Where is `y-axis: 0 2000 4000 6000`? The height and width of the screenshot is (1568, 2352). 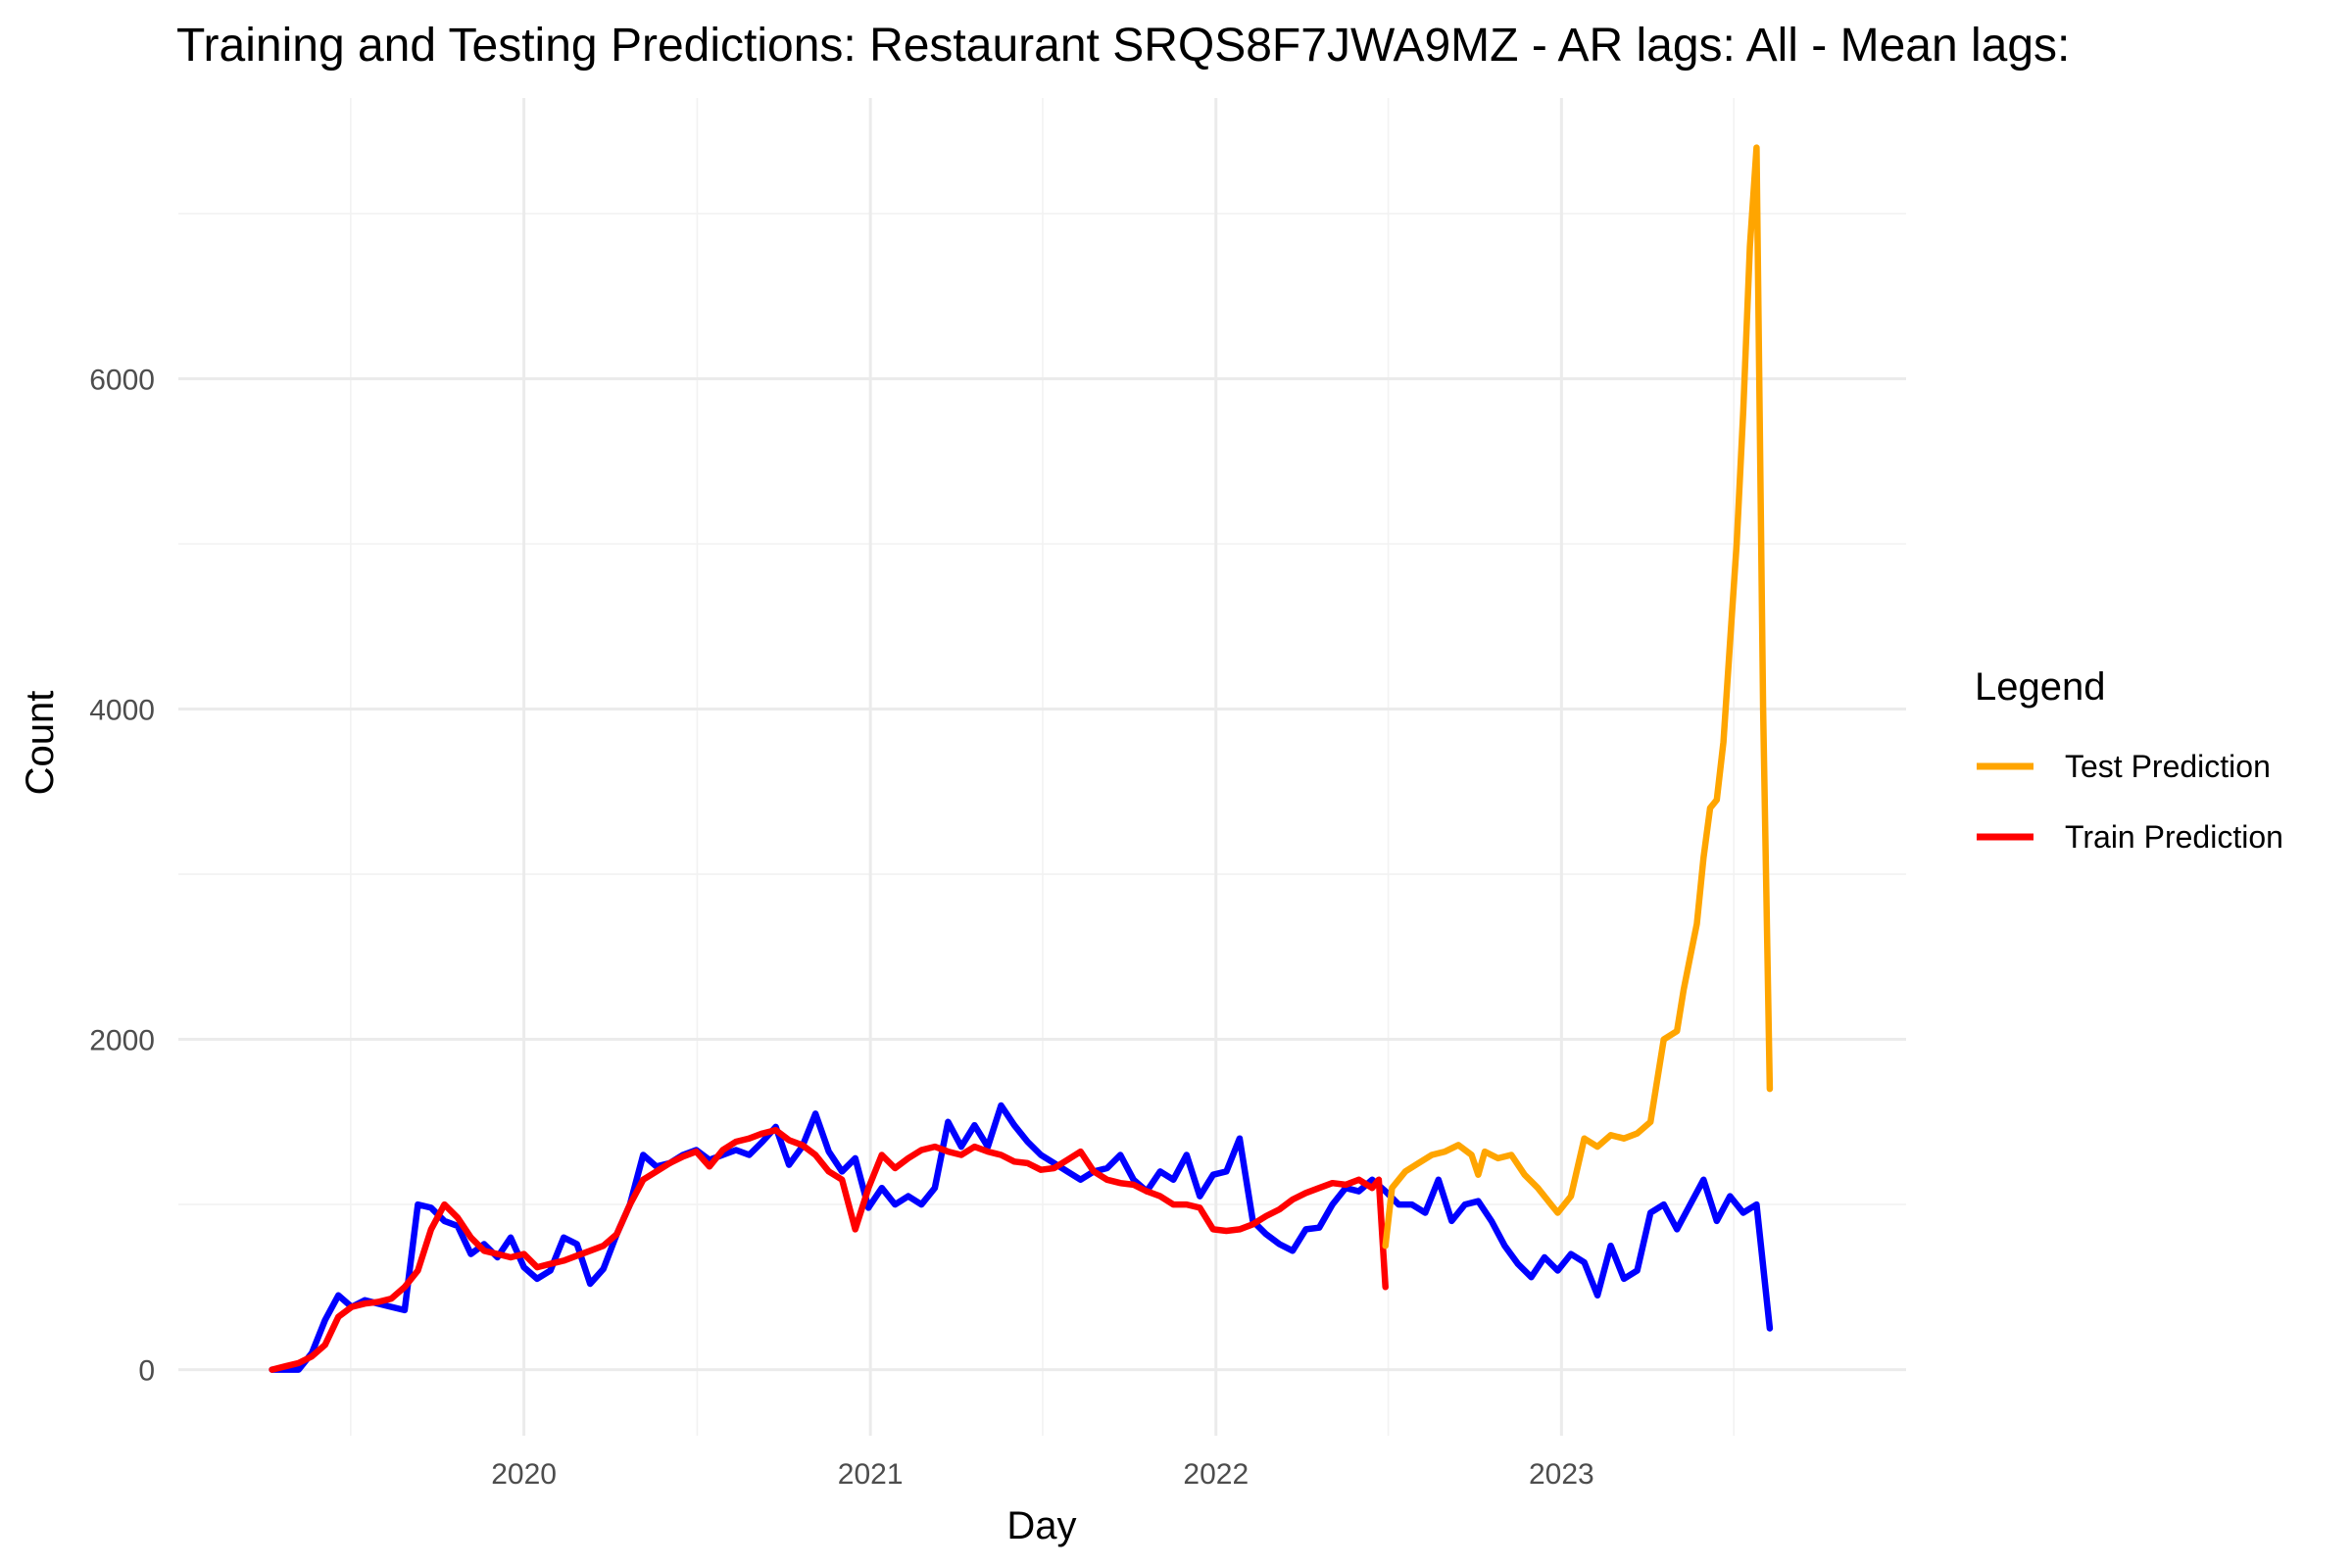 y-axis: 0 2000 4000 6000 is located at coordinates (122, 875).